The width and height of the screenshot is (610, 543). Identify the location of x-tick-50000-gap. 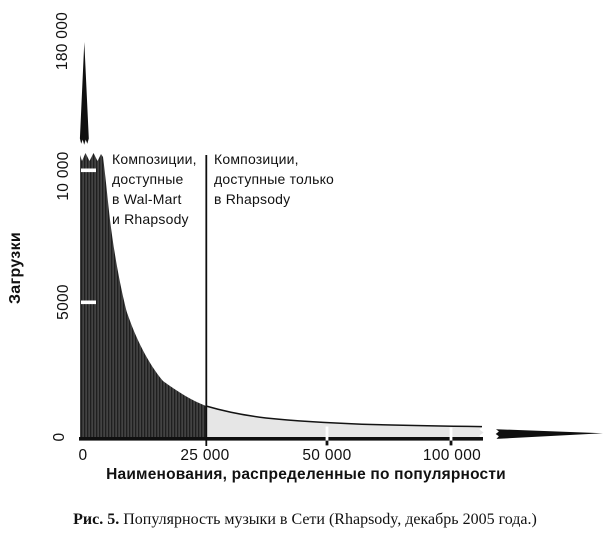
(327, 433).